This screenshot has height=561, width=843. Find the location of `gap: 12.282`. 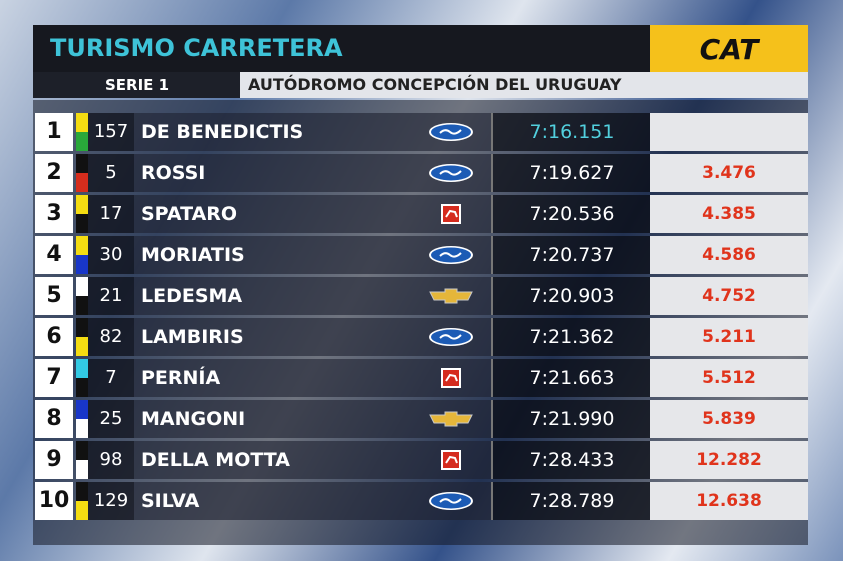

gap: 12.282 is located at coordinates (729, 460).